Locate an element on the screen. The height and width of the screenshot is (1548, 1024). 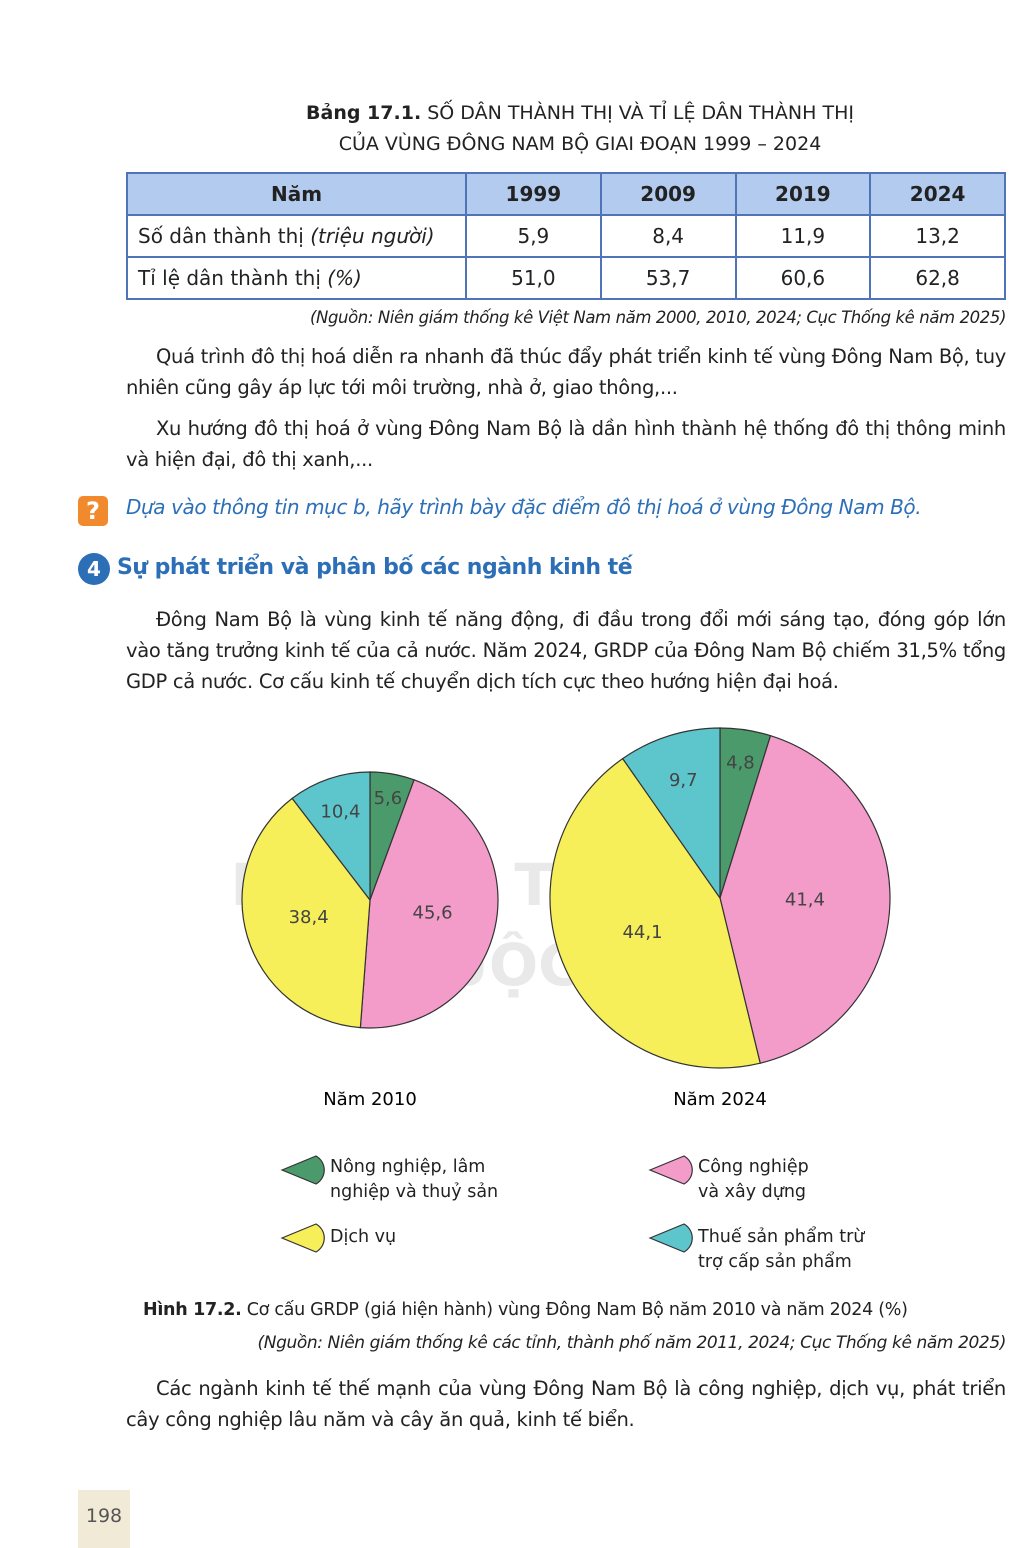
header-cell: 2024 is located at coordinates (937, 194).